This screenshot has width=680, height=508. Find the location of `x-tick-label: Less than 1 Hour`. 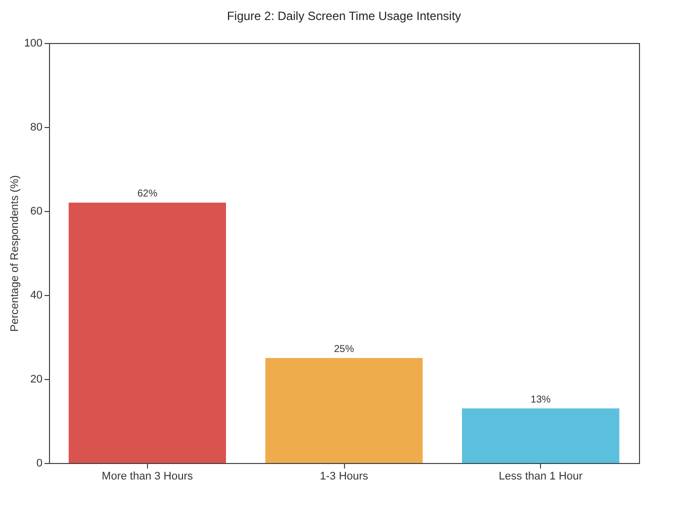

x-tick-label: Less than 1 Hour is located at coordinates (540, 476).